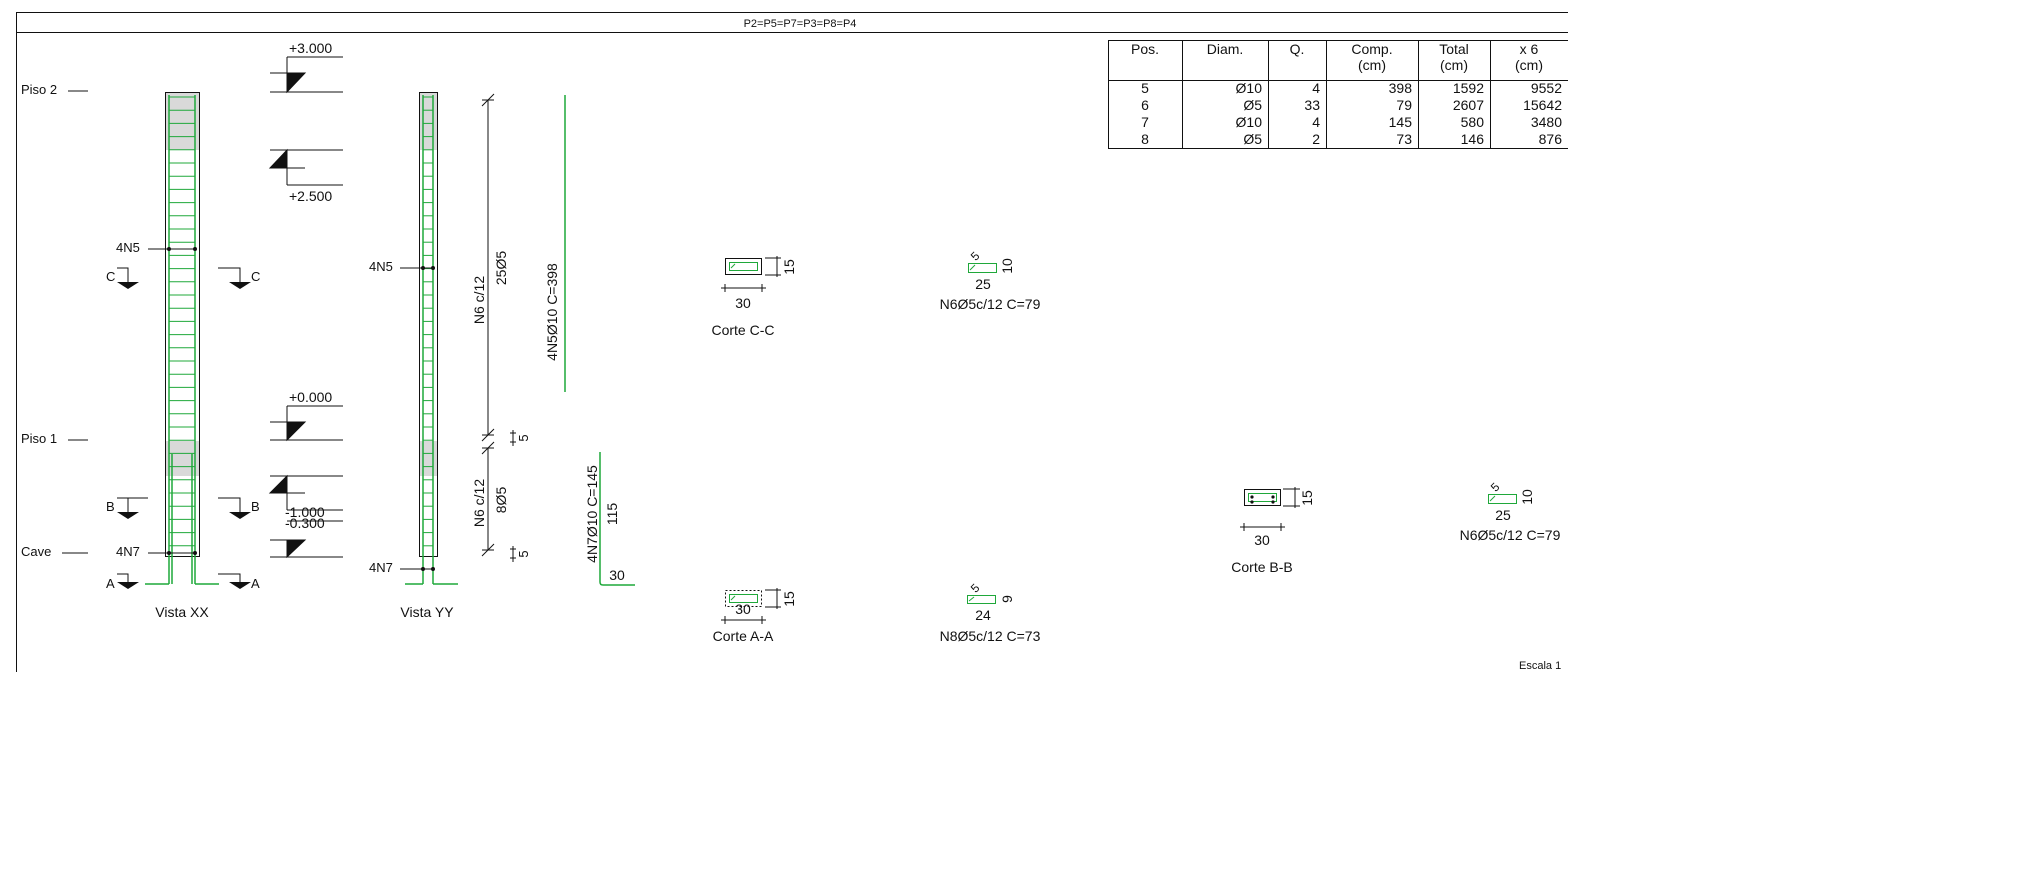 The height and width of the screenshot is (871, 2032). What do you see at coordinates (239, 508) in the screenshot?
I see `section-mark-b-right: B` at bounding box center [239, 508].